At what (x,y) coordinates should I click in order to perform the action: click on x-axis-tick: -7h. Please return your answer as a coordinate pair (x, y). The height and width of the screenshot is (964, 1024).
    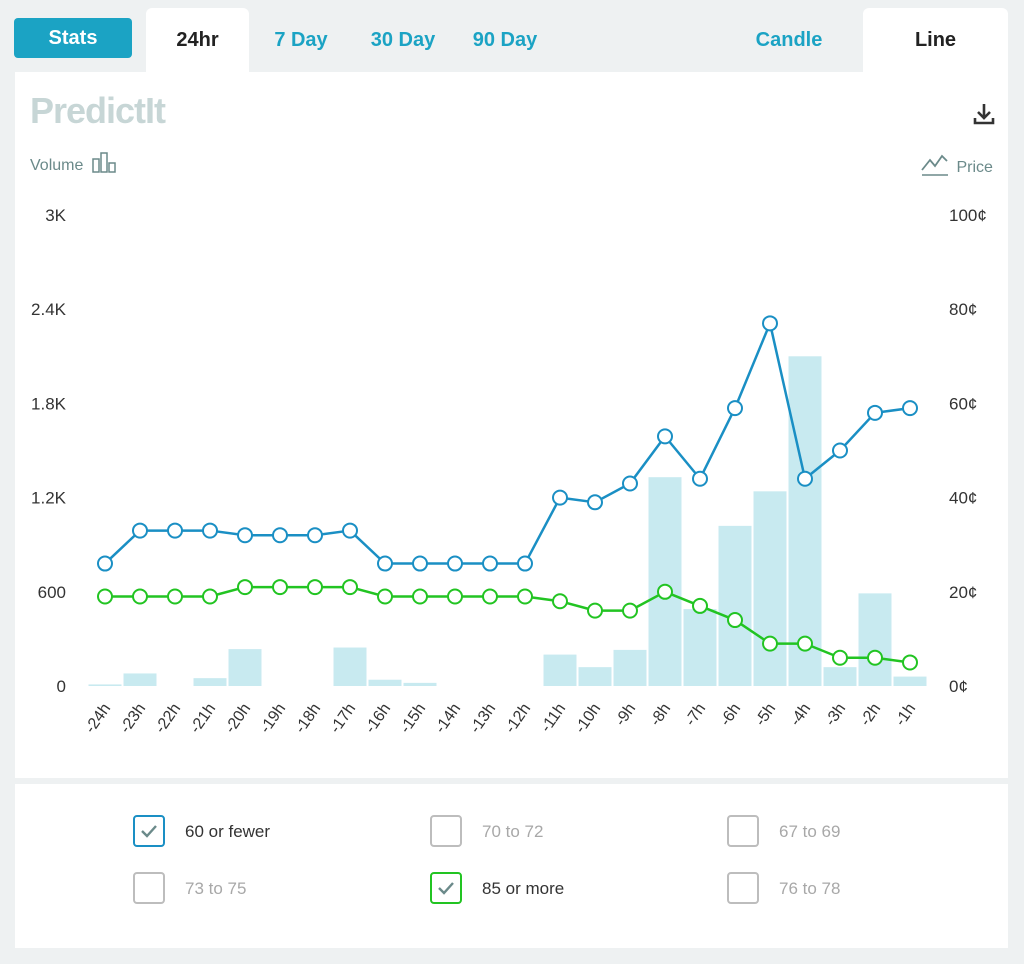
    Looking at the image, I should click on (695, 715).